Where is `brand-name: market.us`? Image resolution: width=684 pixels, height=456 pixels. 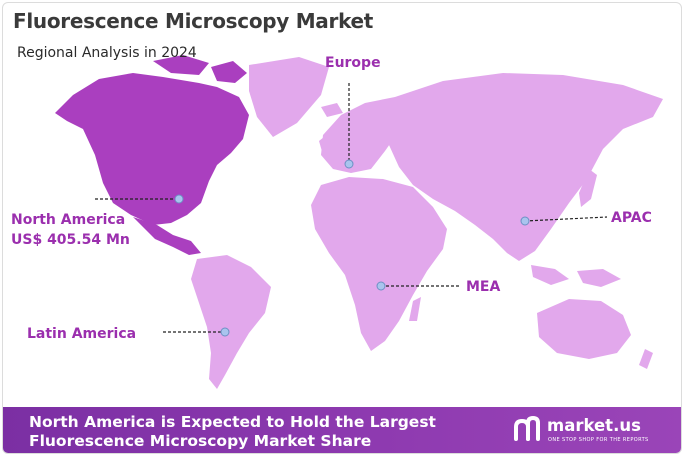 brand-name: market.us is located at coordinates (594, 425).